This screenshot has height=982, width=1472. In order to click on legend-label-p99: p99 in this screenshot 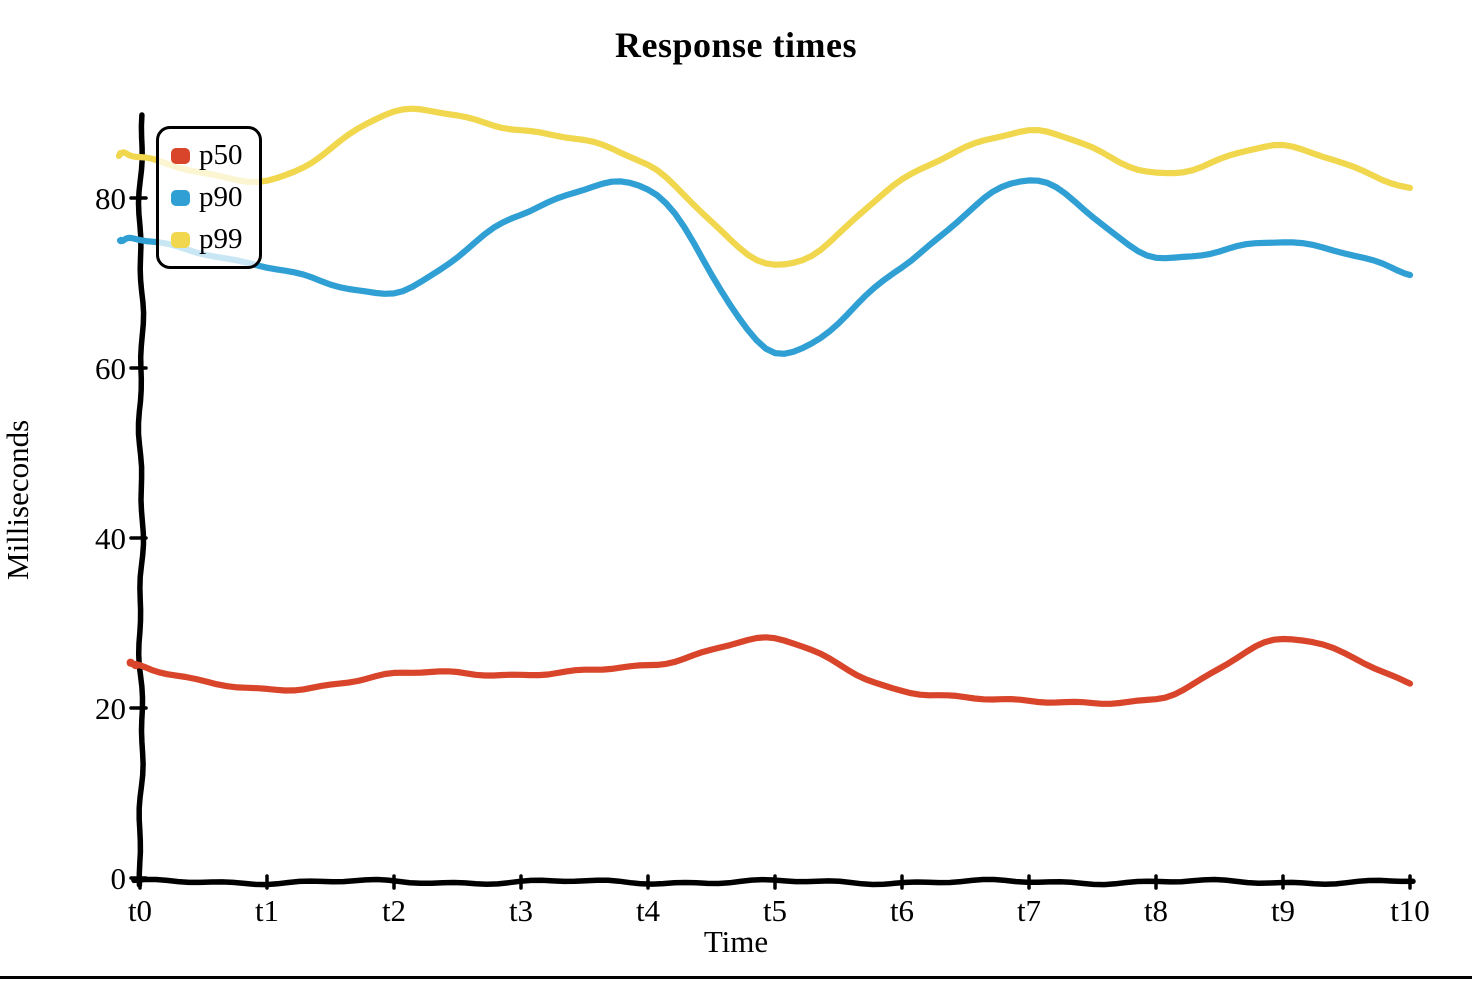, I will do `click(221, 239)`.